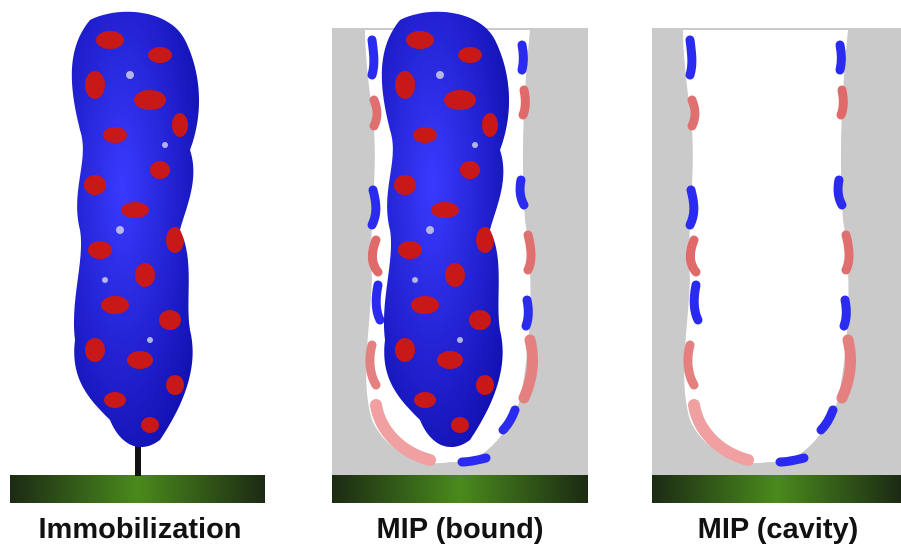 The image size is (901, 552). Describe the element at coordinates (138, 458) in the screenshot. I see `linker` at that location.